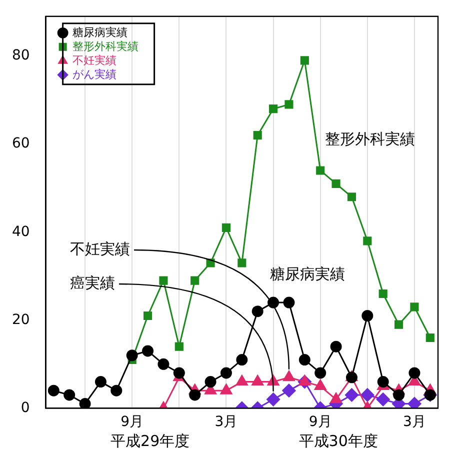  Describe the element at coordinates (307, 273) in the screenshot. I see `annotation: 糖尿病実績` at that location.